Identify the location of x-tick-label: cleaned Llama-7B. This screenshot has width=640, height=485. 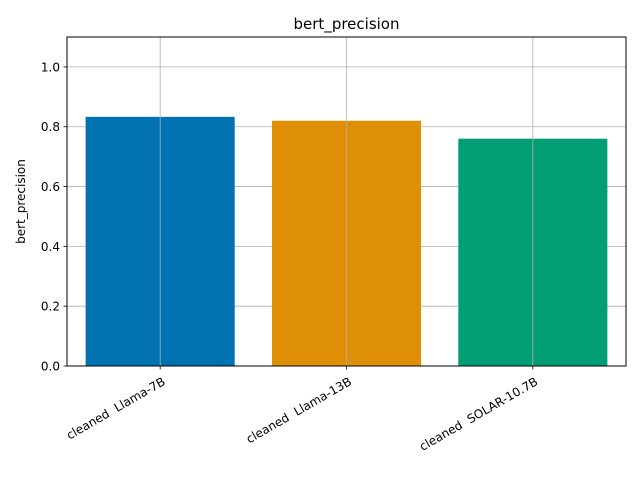
(116, 408).